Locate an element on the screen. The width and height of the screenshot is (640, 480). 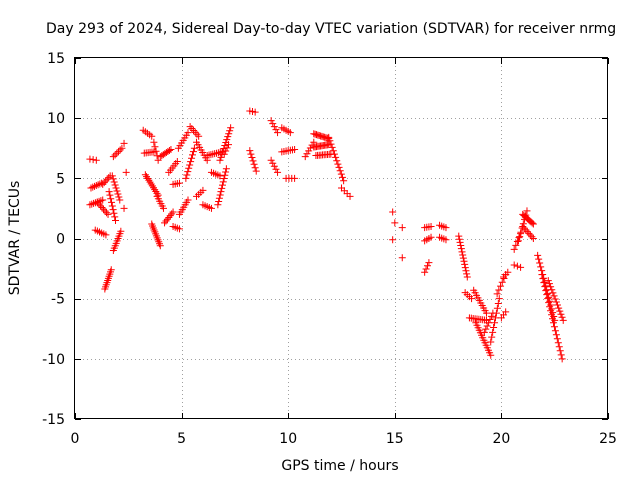
y-axis-title: SDTVAR / TECUs is located at coordinates (15, 238).